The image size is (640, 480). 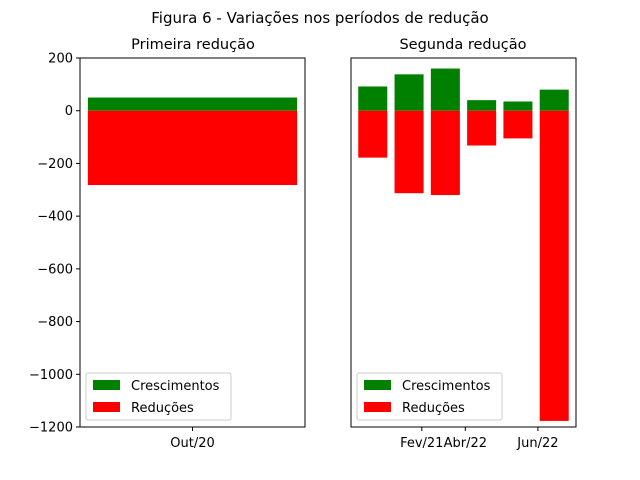 I want to click on bars, so click(x=192, y=141).